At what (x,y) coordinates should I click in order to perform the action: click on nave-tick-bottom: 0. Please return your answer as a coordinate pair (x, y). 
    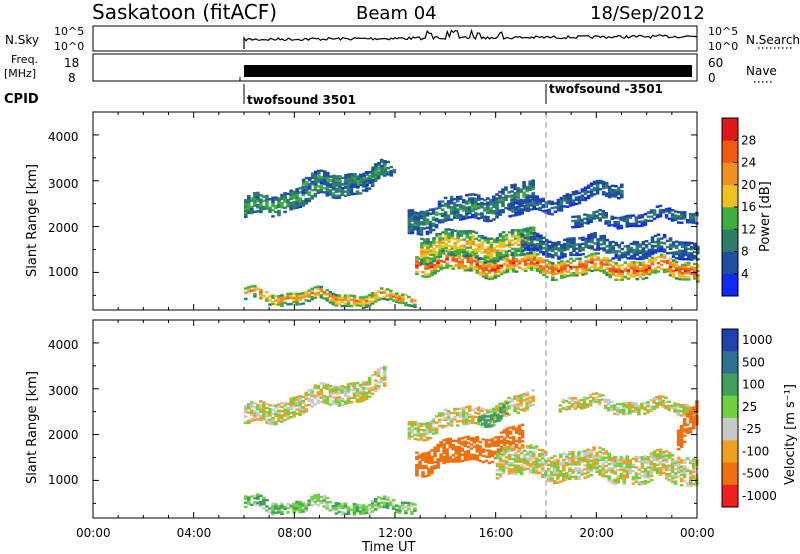
    Looking at the image, I should click on (712, 78).